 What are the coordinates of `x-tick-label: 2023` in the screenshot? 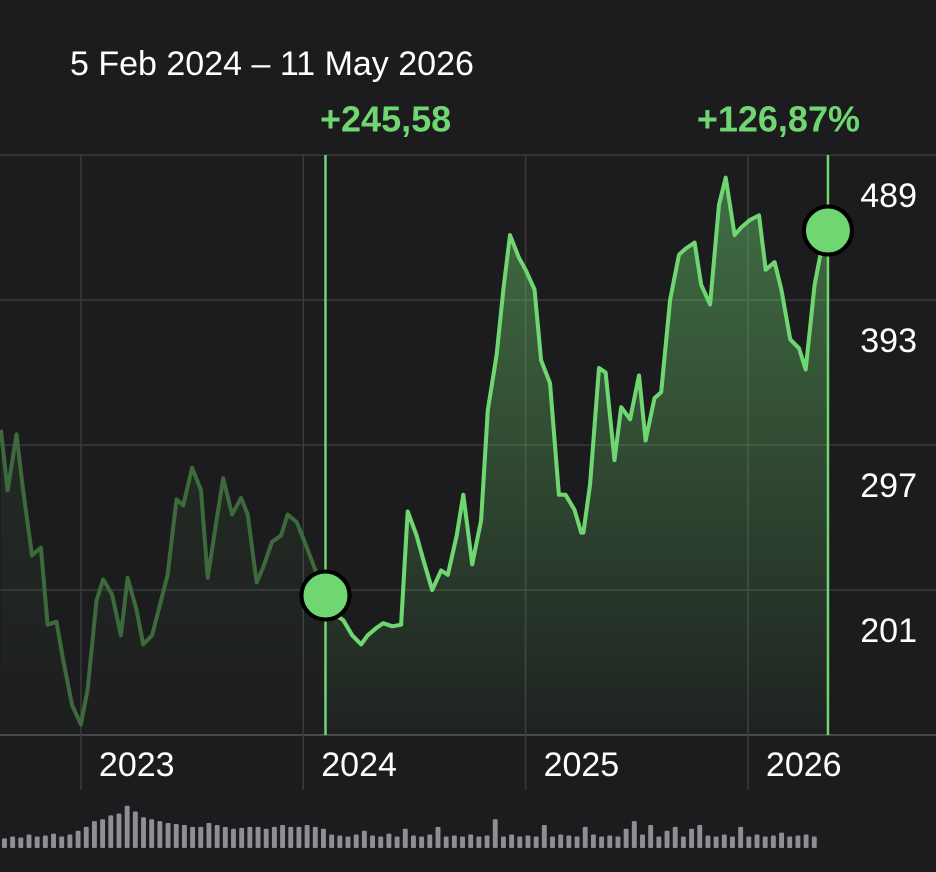 It's located at (137, 765).